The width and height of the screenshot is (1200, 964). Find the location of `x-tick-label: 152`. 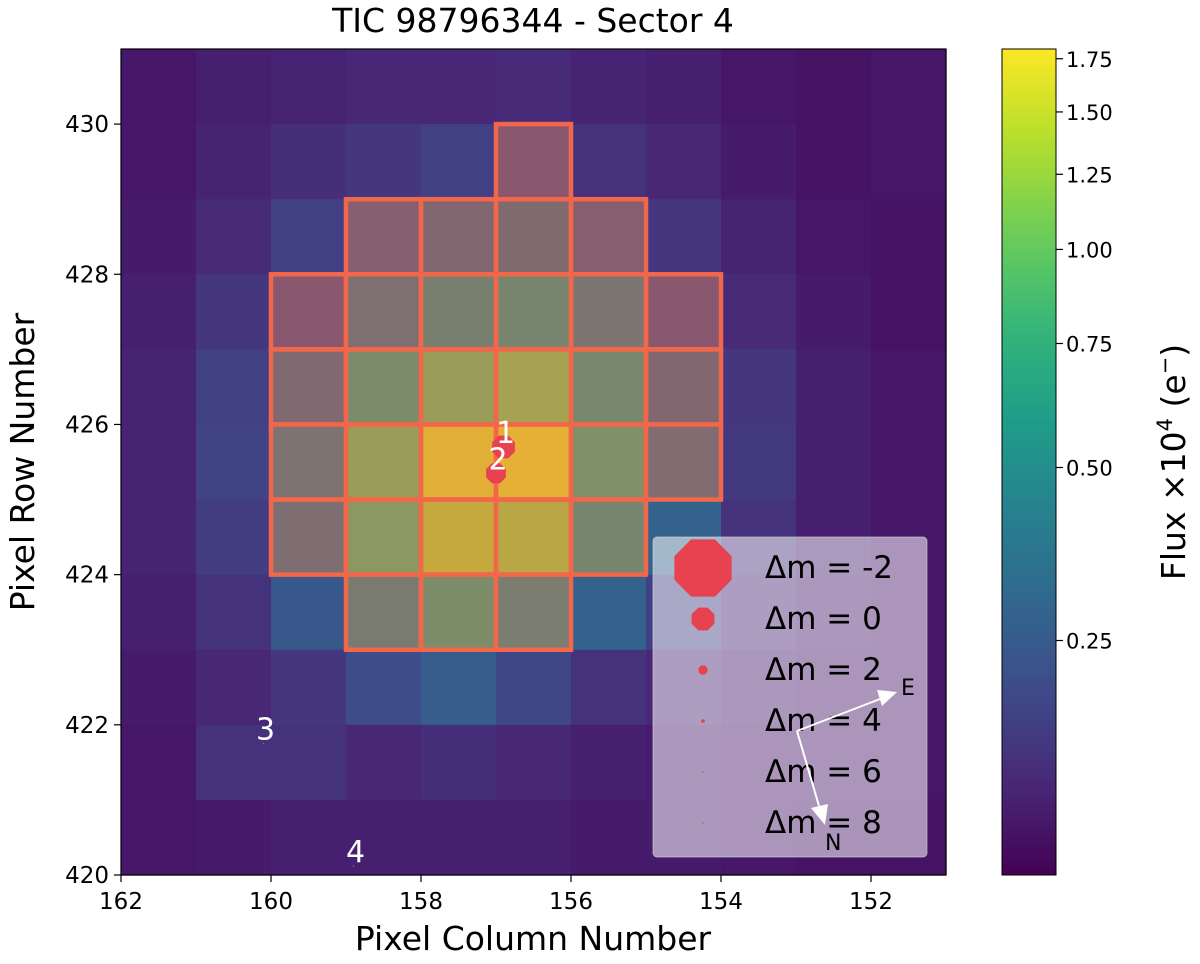

x-tick-label: 152 is located at coordinates (871, 902).